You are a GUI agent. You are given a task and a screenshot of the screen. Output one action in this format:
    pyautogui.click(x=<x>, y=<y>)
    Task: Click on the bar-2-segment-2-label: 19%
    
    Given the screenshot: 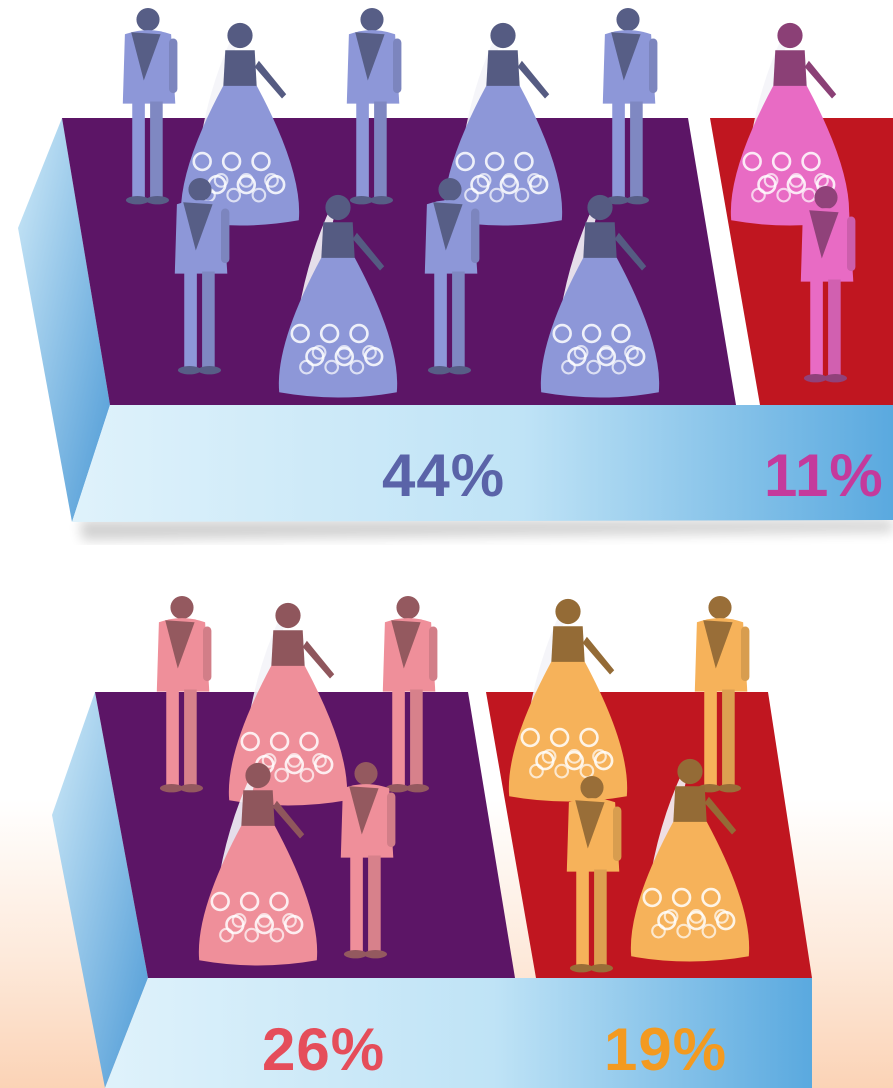 What is the action you would take?
    pyautogui.click(x=666, y=1049)
    